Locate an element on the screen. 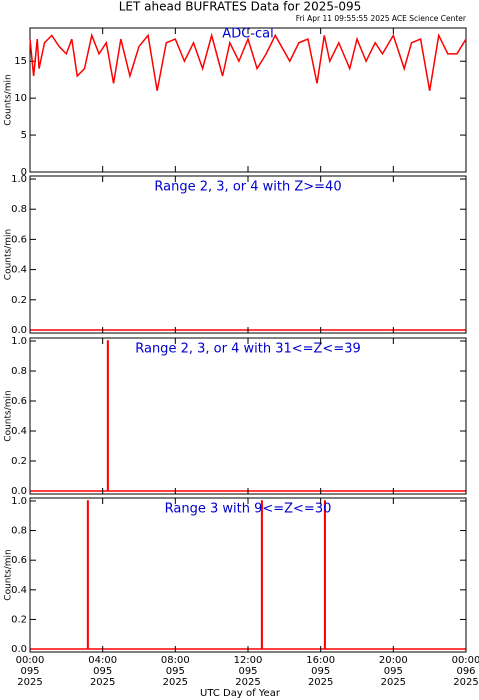 Image resolution: width=479 pixels, height=700 pixels. panel-annotation: Range 2, 3, or 4 with 31<=Z<=39 is located at coordinates (248, 349).